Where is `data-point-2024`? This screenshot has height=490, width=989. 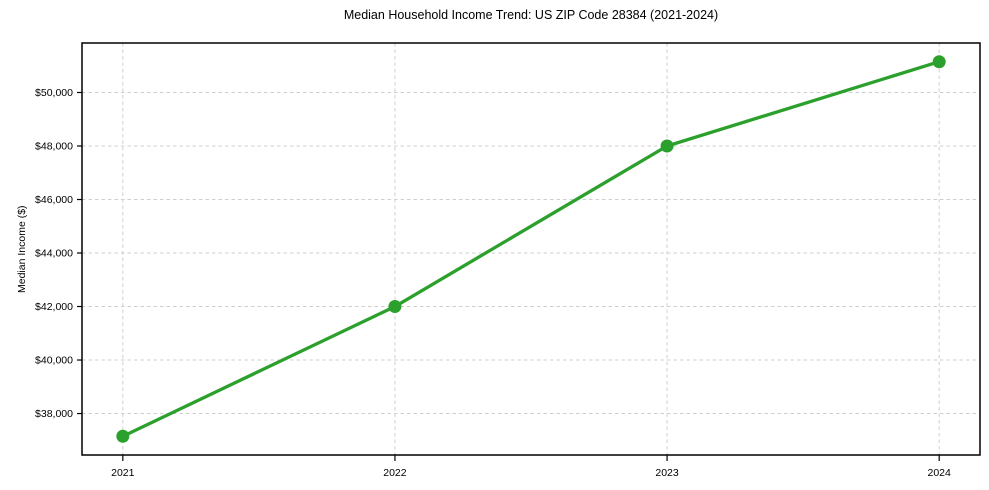
data-point-2024 is located at coordinates (939, 62).